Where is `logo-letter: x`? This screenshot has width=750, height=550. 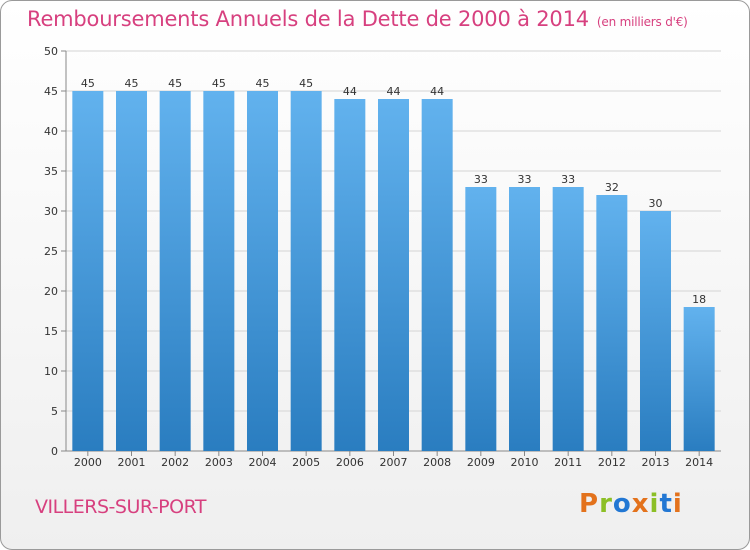
logo-letter: x is located at coordinates (640, 504).